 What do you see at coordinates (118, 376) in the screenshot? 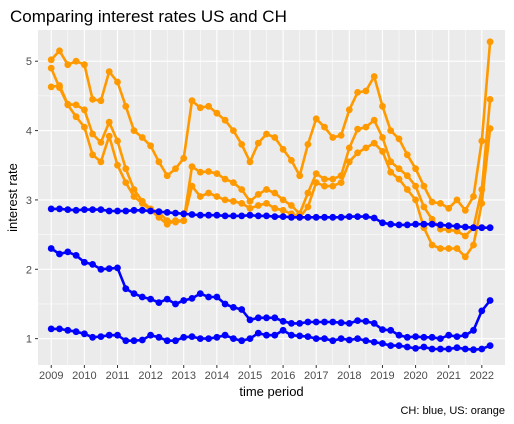
I see `x-tick-label: 2011` at bounding box center [118, 376].